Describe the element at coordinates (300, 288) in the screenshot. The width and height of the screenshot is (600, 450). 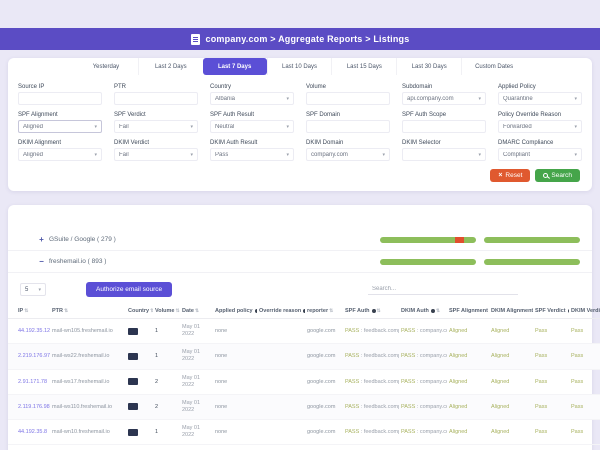
I see `table-toolbar: 5 ▾ Authorize email source` at that location.